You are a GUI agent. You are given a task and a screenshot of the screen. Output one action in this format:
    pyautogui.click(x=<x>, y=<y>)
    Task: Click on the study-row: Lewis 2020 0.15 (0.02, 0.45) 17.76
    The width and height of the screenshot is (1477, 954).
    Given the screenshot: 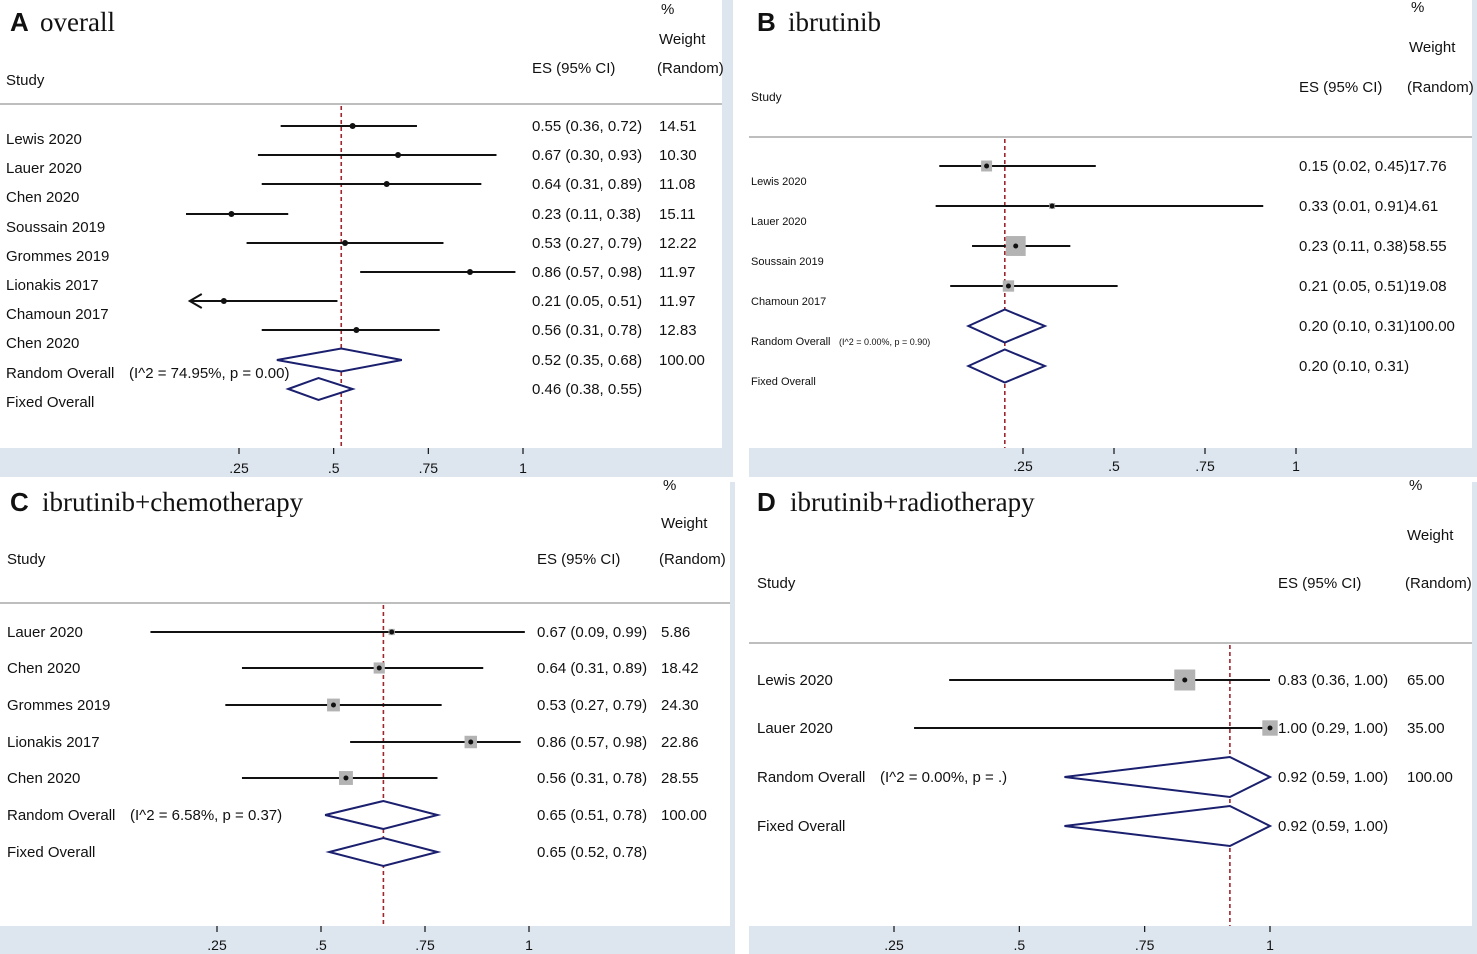 What is the action you would take?
    pyautogui.click(x=1099, y=173)
    